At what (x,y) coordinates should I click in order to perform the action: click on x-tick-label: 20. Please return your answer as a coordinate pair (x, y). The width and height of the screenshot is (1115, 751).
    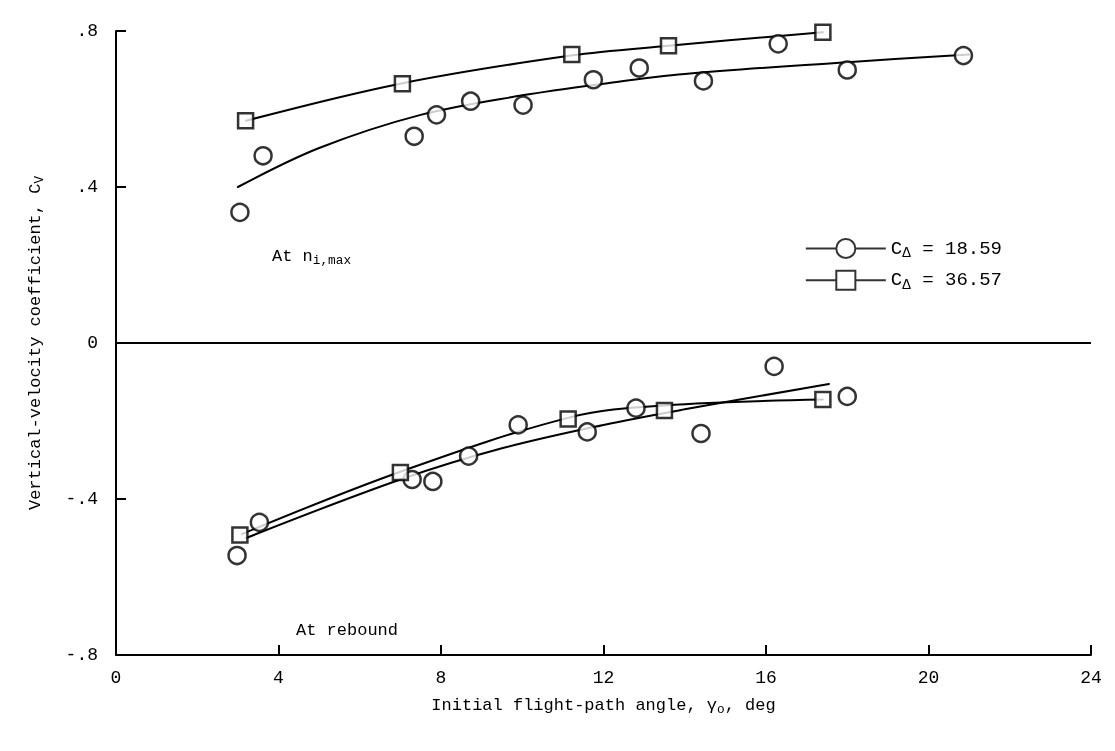
    Looking at the image, I should click on (928, 678).